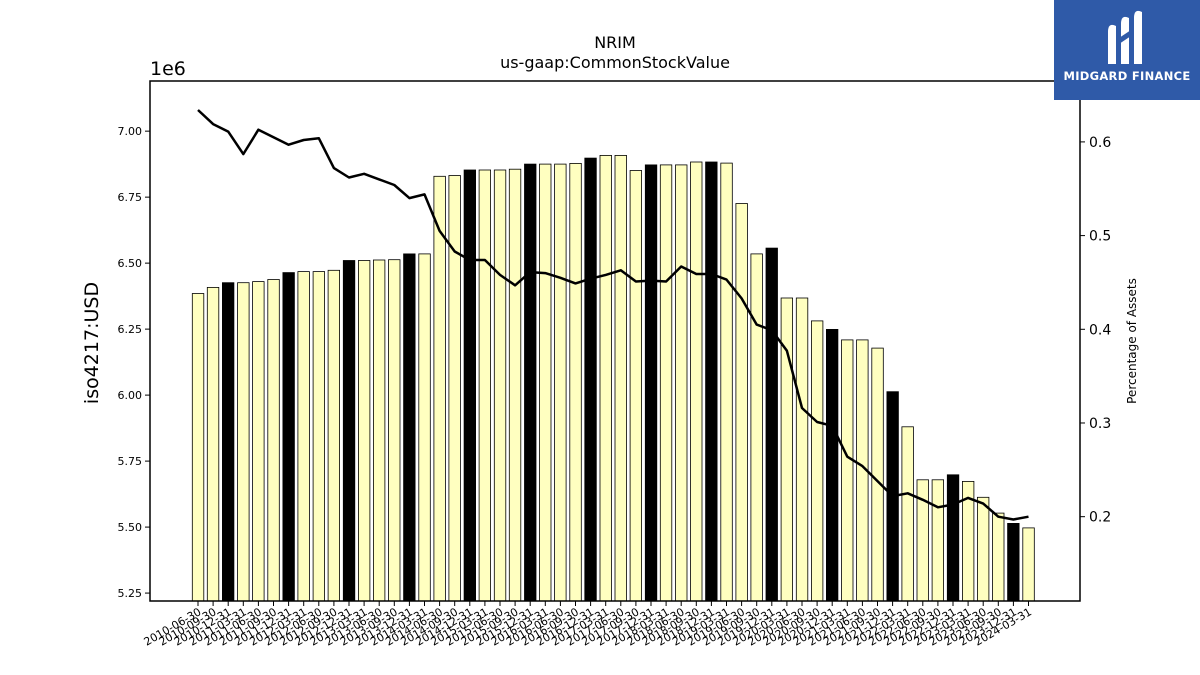 This screenshot has height=675, width=1200. I want to click on y-axis-right-ticks: 0.2 0.3 0.4 0.5 0.6, so click(1095, 330).